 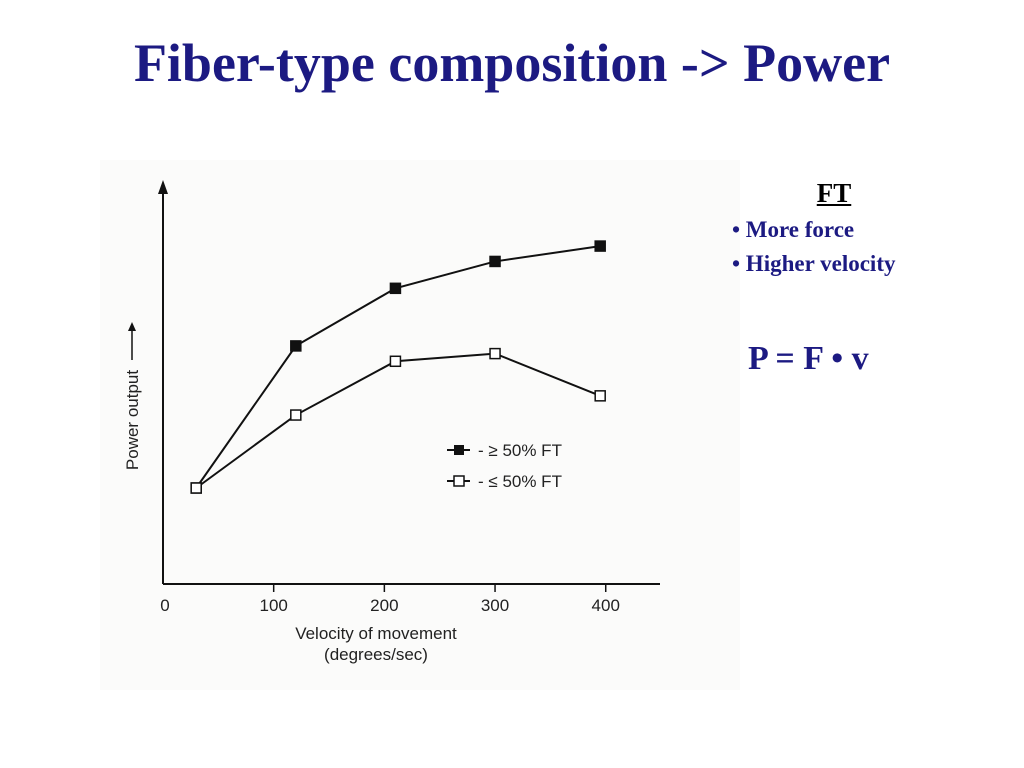 What do you see at coordinates (606, 605) in the screenshot?
I see `x-tick-label: 400` at bounding box center [606, 605].